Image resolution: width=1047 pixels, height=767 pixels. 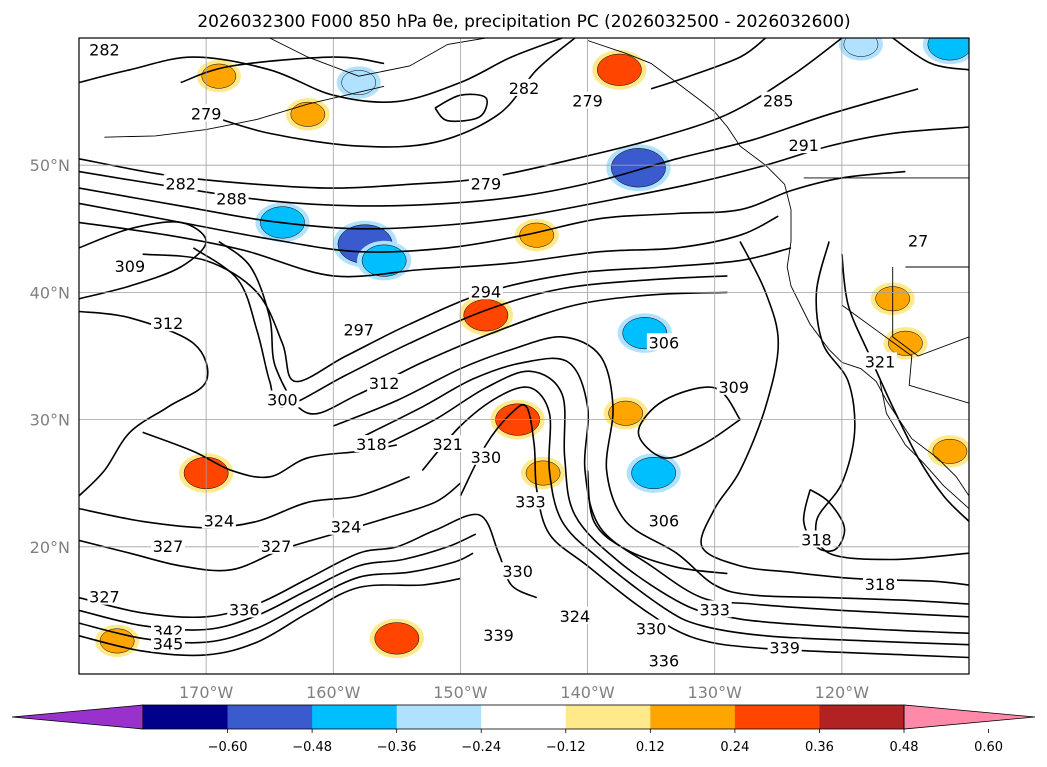 I want to click on longitude-tick-labels: 170°W 160°W 150°W 140°W 130°W 120°W, so click(x=524, y=692).